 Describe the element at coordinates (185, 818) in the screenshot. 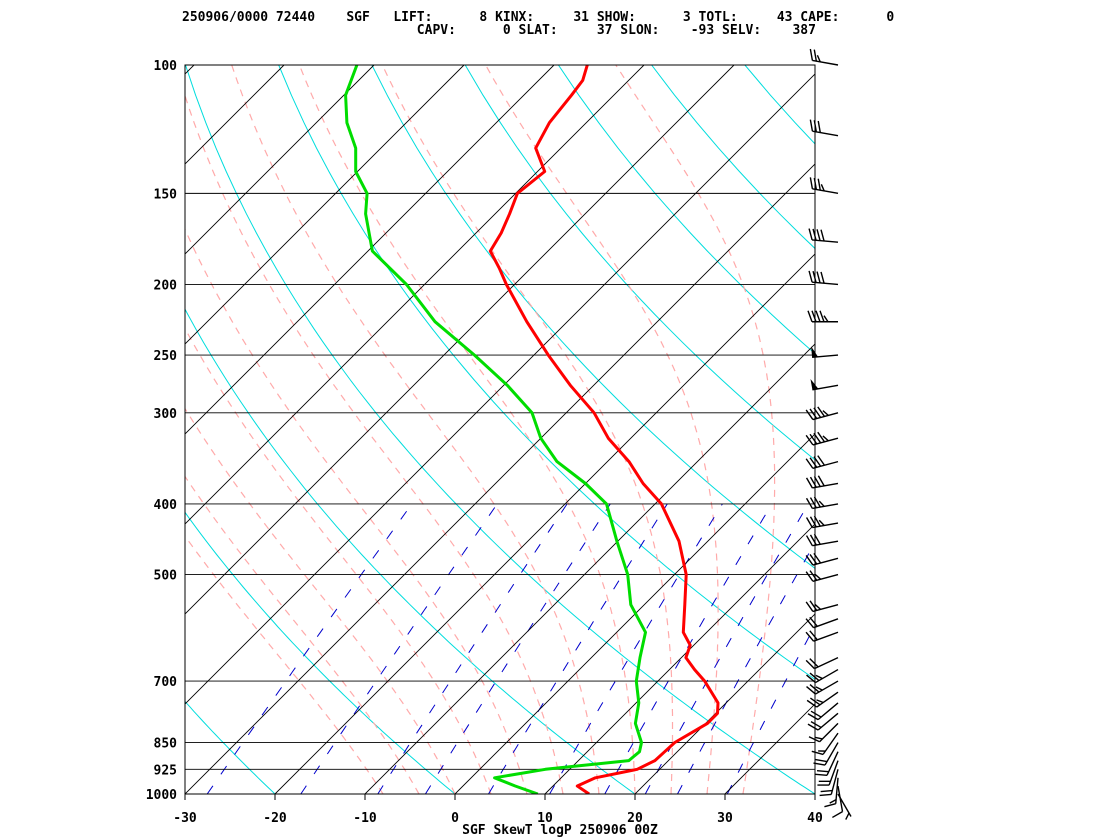

I see `temperature-tick-label: -30` at that location.